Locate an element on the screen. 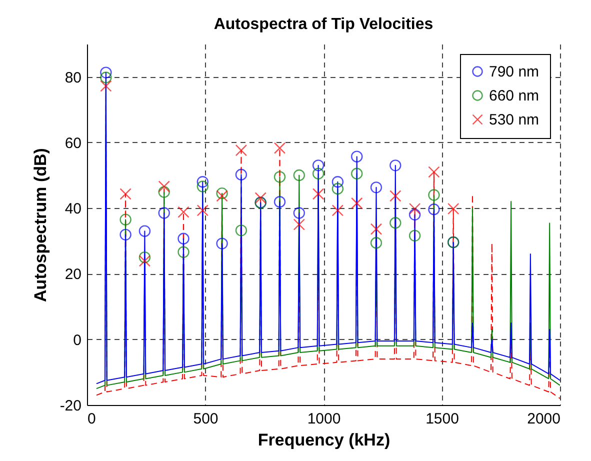  y-tick-label: 0 is located at coordinates (77, 340).